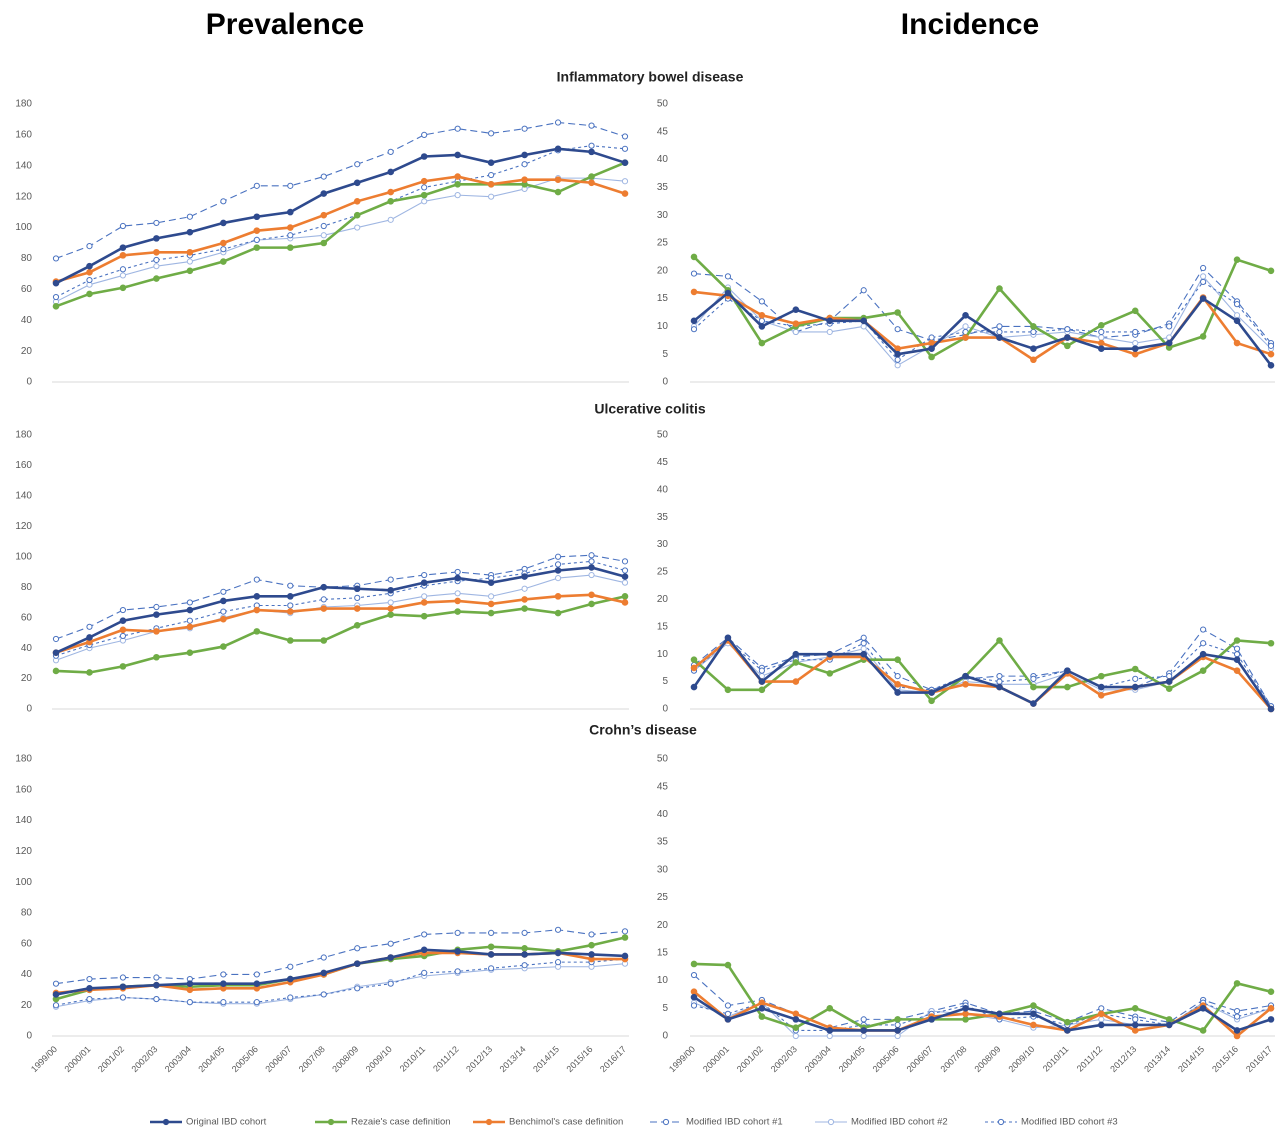  I want to click on x-tick-label: 2001/02, so click(111, 1059).